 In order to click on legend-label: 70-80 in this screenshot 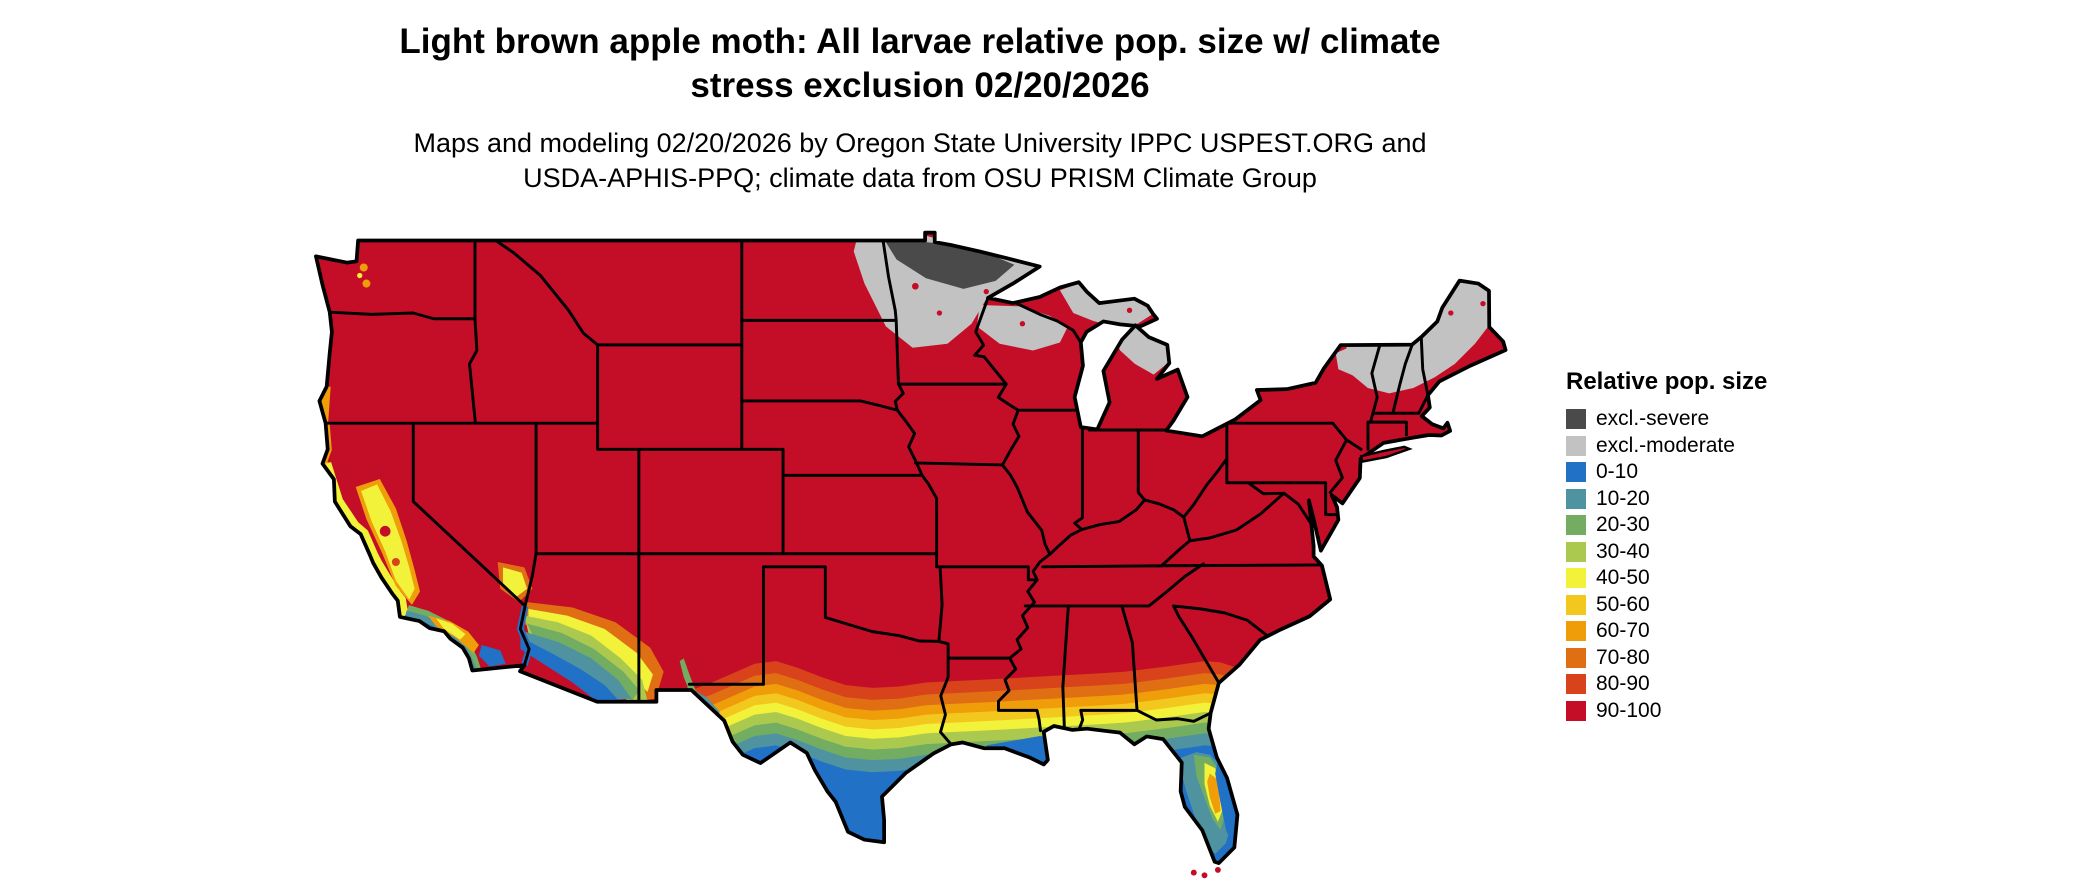, I will do `click(1623, 657)`.